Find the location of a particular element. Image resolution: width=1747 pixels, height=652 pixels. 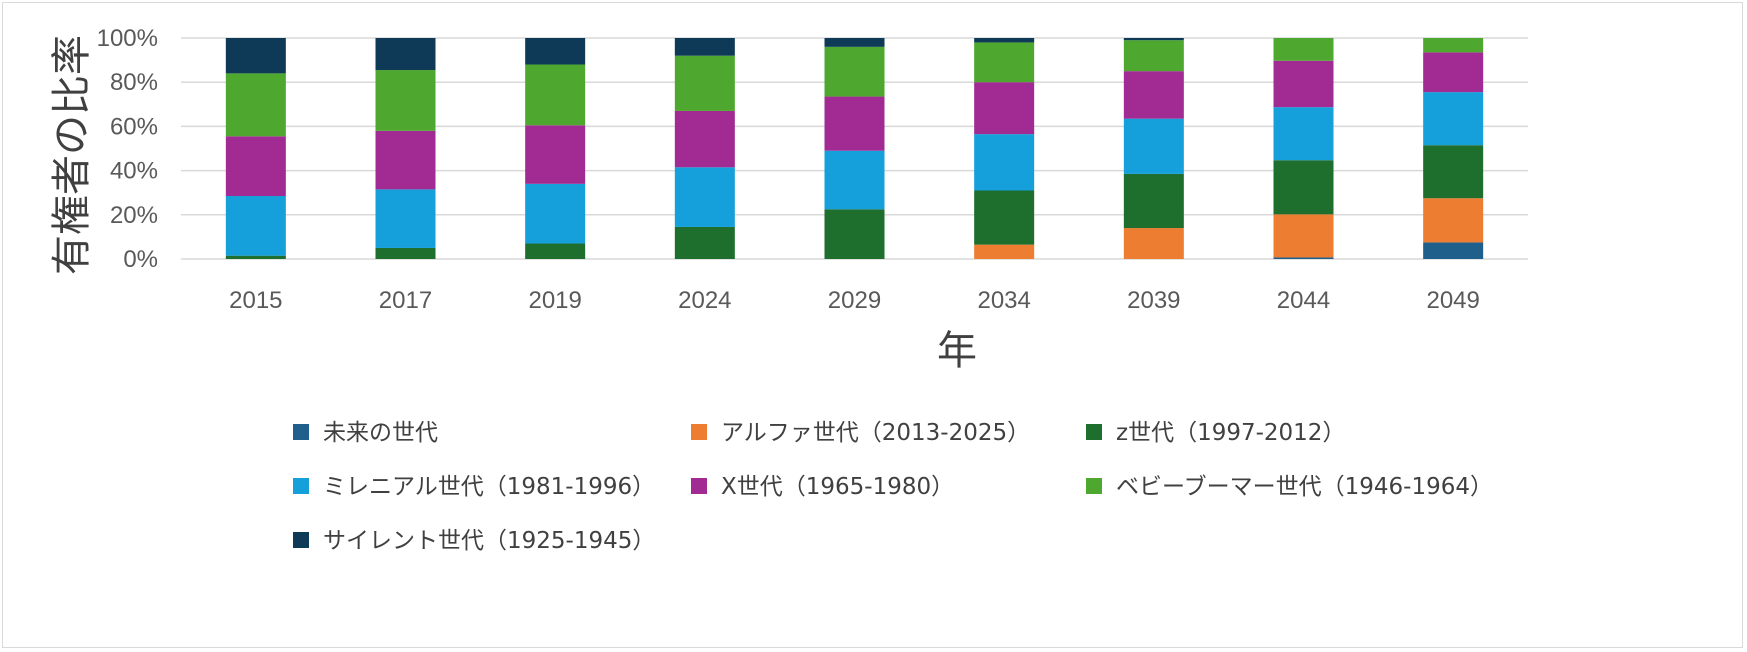

legend-label: 未来の世代 is located at coordinates (380, 433).